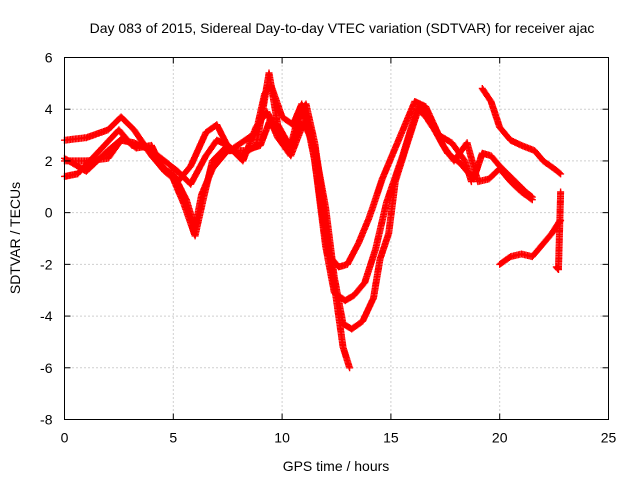 Image resolution: width=640 pixels, height=480 pixels. What do you see at coordinates (282, 438) in the screenshot?
I see `x-tick-label: 10` at bounding box center [282, 438].